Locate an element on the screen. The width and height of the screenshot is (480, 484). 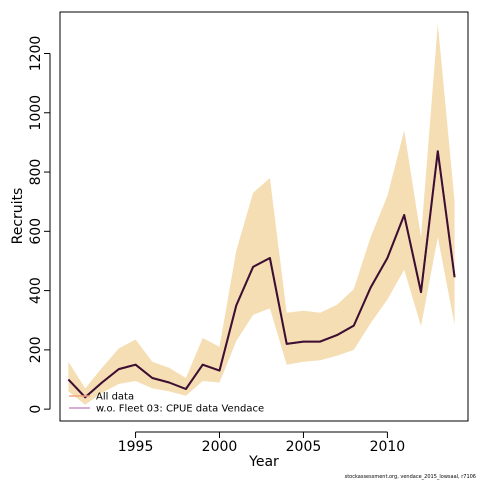
y-tick-label: 200 is located at coordinates (36, 350).